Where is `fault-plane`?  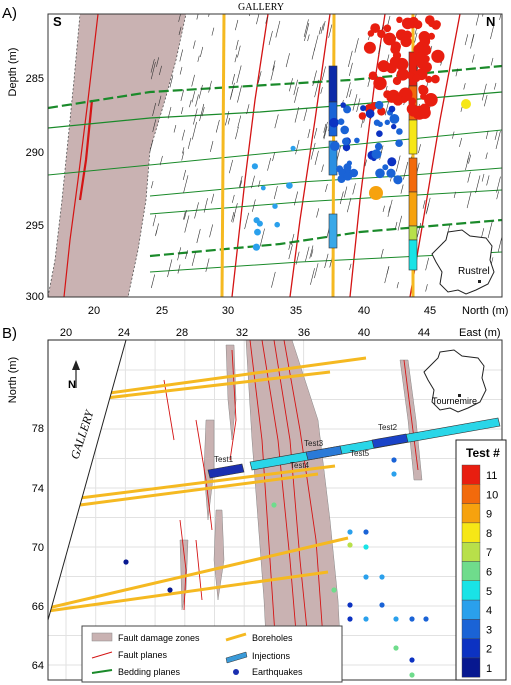
fault-plane is located at coordinates (86, 150).